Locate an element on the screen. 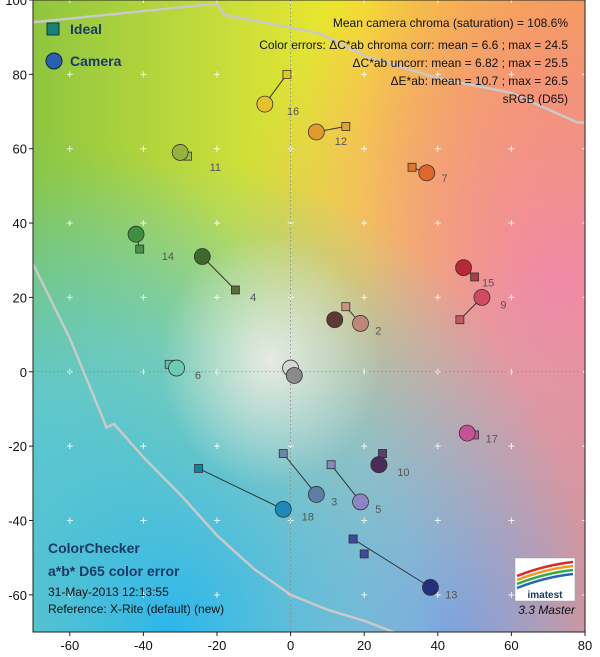  x-tick-label: -20 is located at coordinates (217, 645).